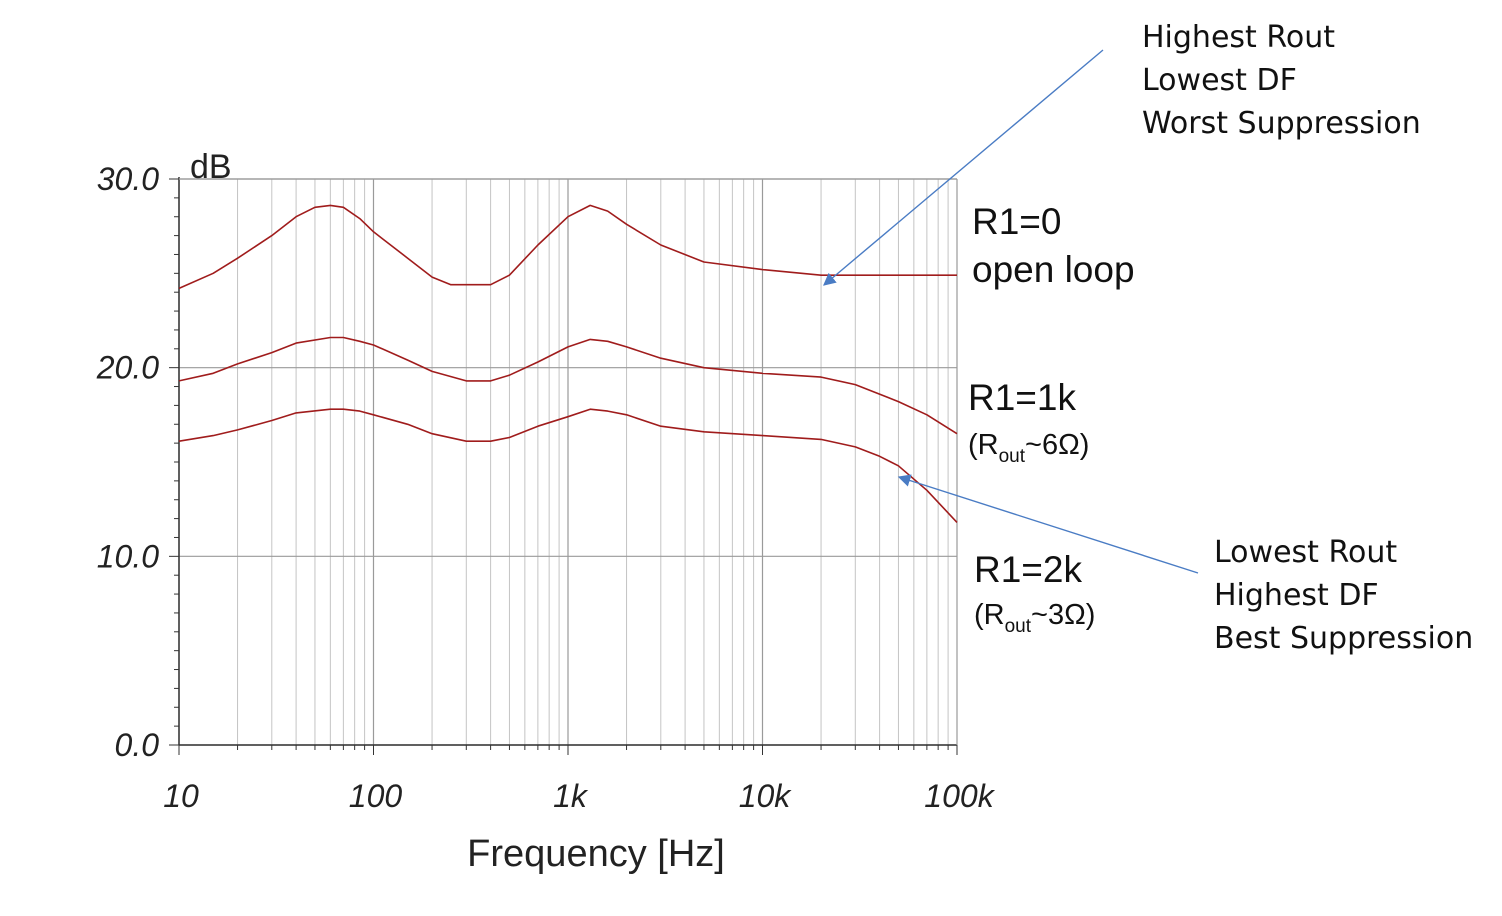 This screenshot has height=916, width=1502. Describe the element at coordinates (1028, 569) in the screenshot. I see `series-label-r1-2k: R1=2k` at that location.